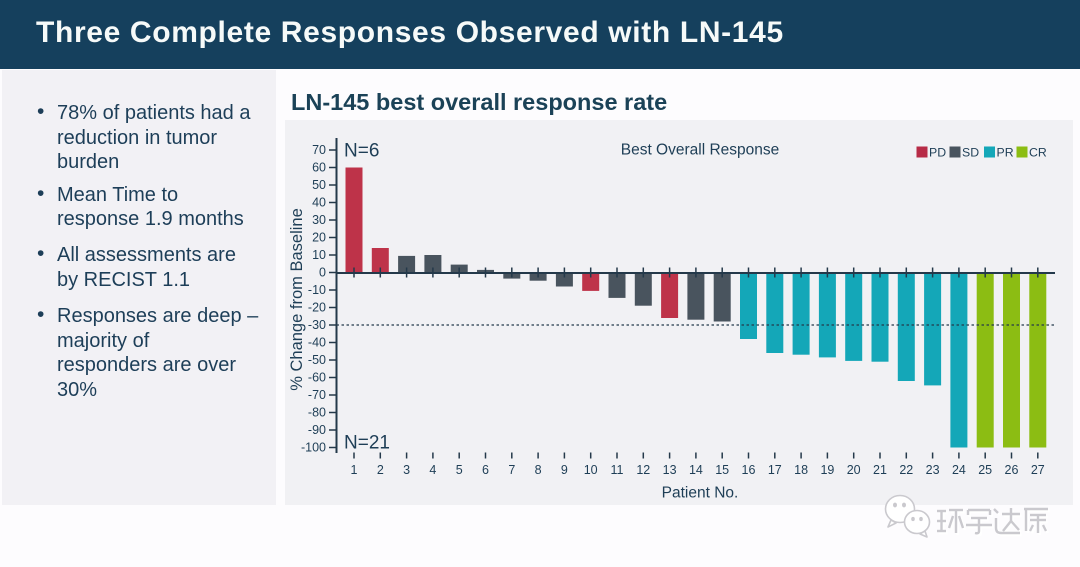 The image size is (1080, 567). What do you see at coordinates (538, 470) in the screenshot?
I see `svg-text: 8` at bounding box center [538, 470].